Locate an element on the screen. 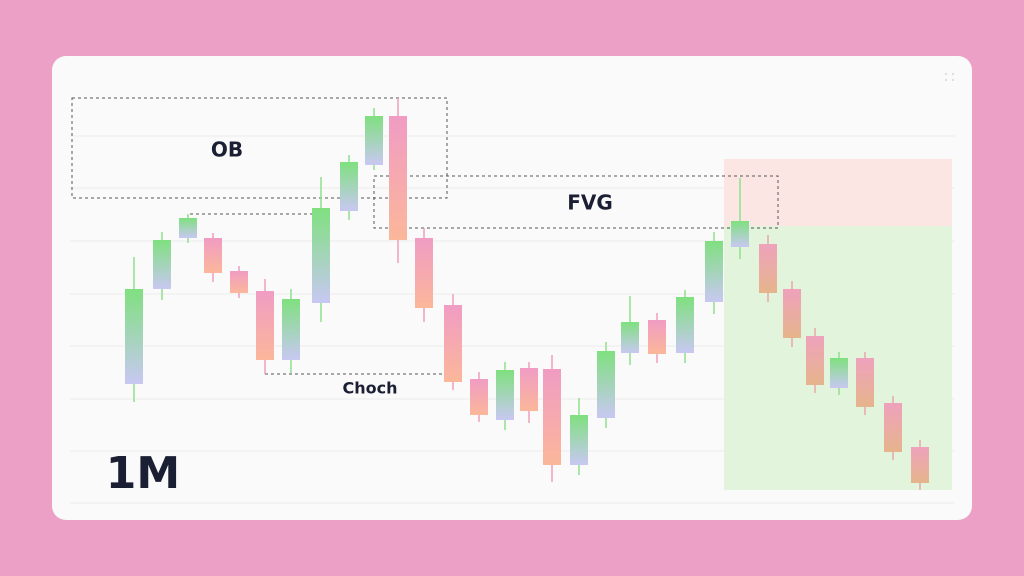  choch-label: Choch is located at coordinates (370, 388).